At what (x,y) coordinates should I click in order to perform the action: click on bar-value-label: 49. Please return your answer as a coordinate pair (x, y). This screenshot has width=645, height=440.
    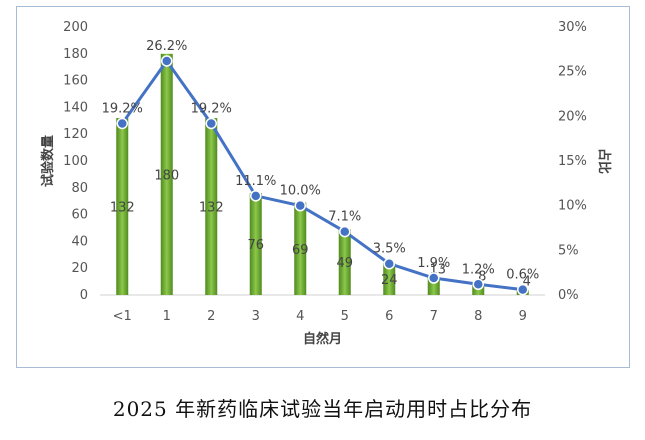
    Looking at the image, I should click on (344, 263).